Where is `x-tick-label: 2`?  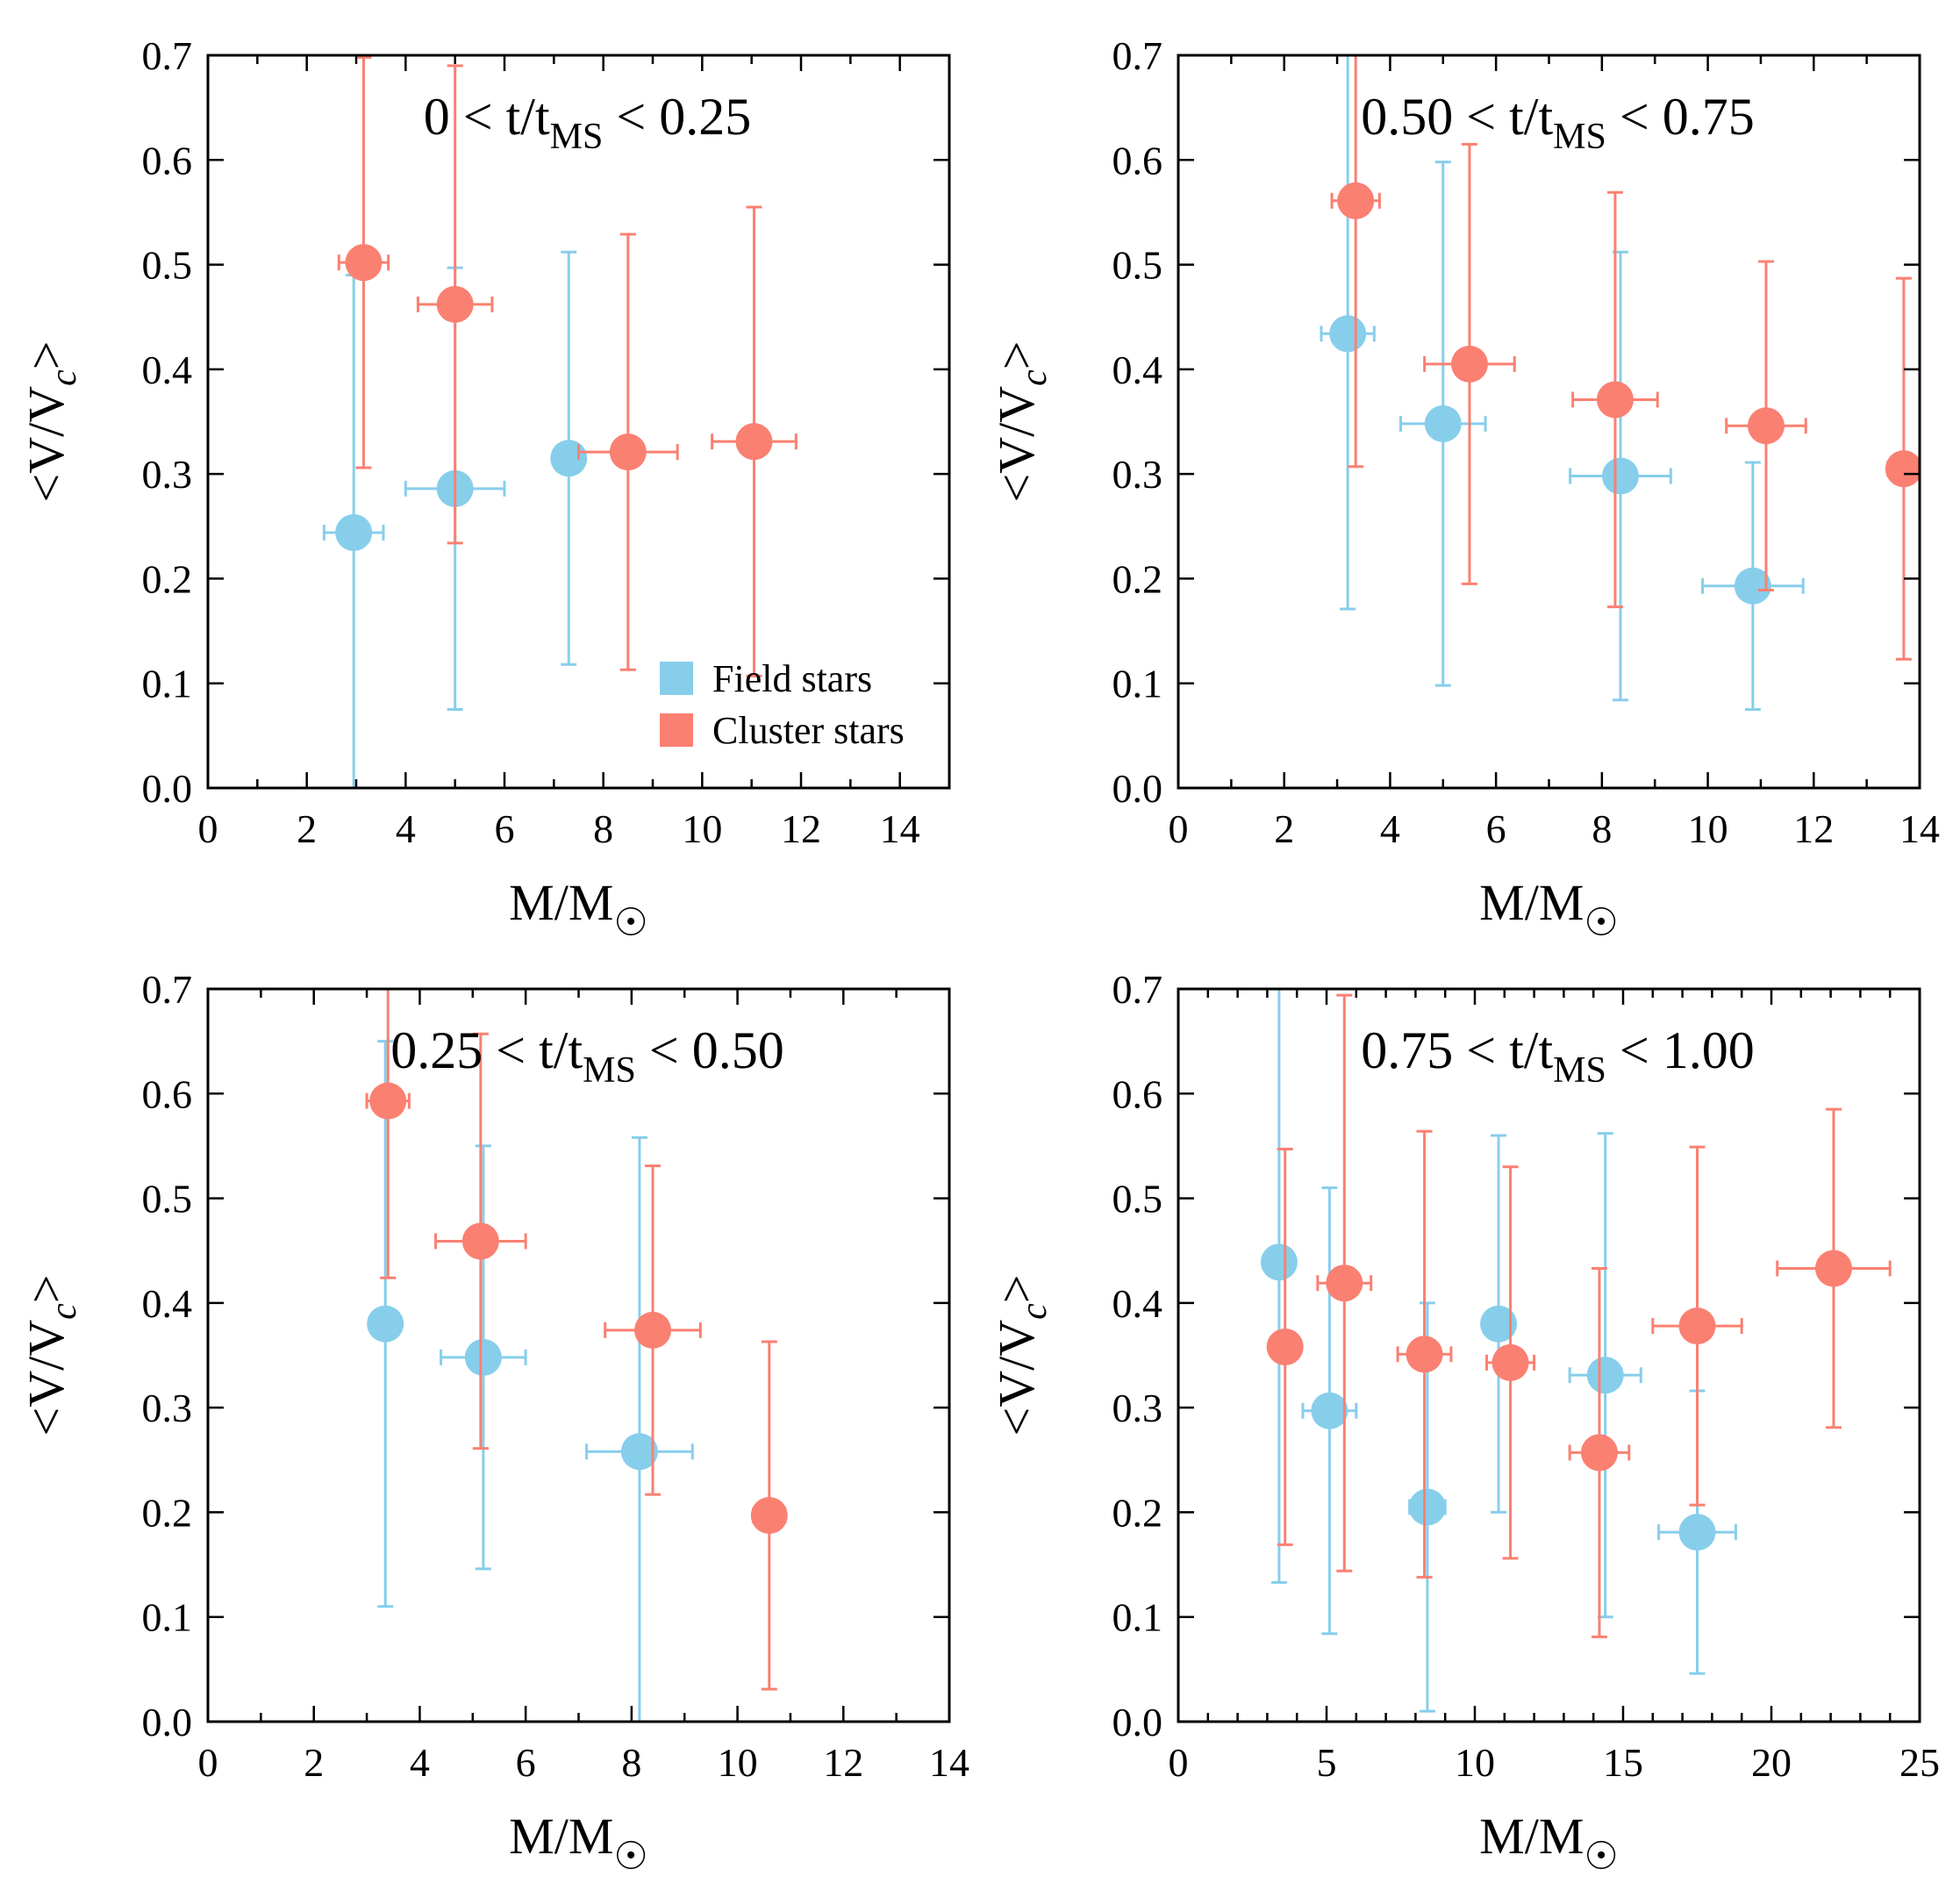 x-tick-label: 2 is located at coordinates (314, 1762).